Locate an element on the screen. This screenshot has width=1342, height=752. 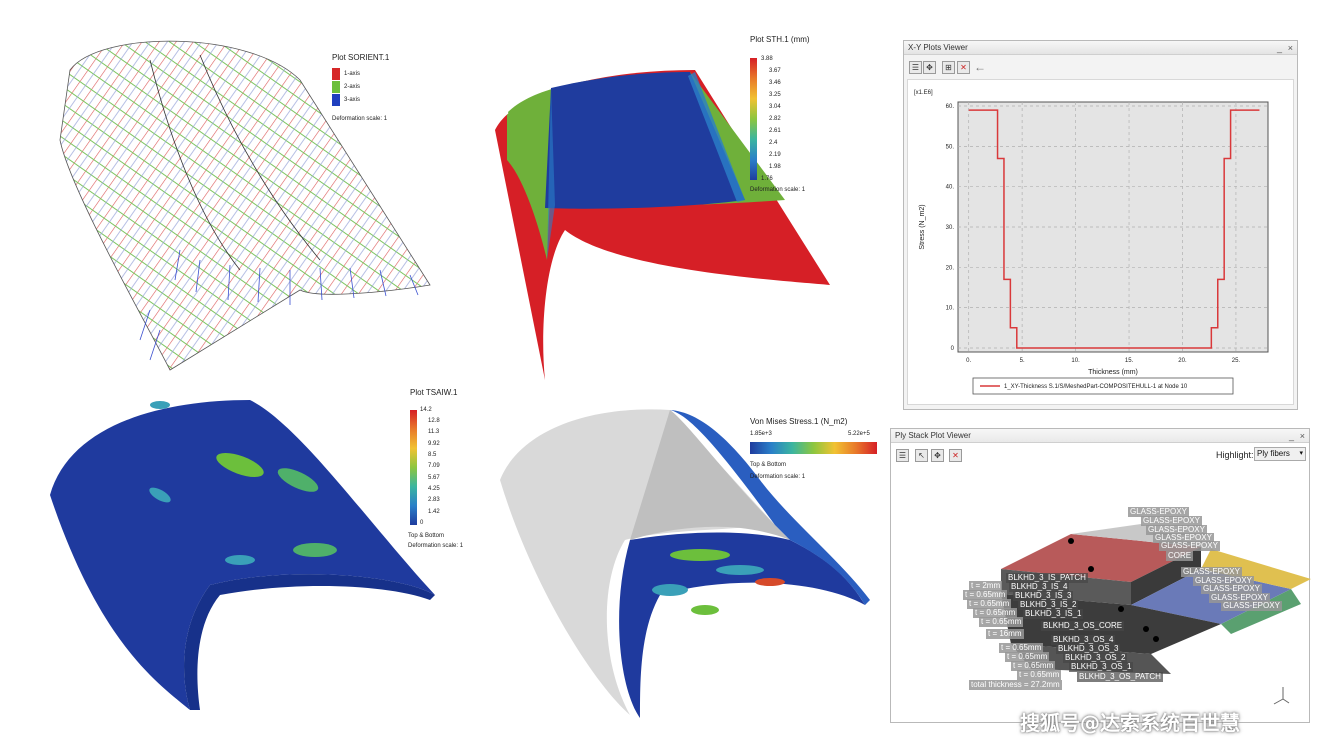
tsaiw-tick: 2.83 is located at coordinates (434, 500).